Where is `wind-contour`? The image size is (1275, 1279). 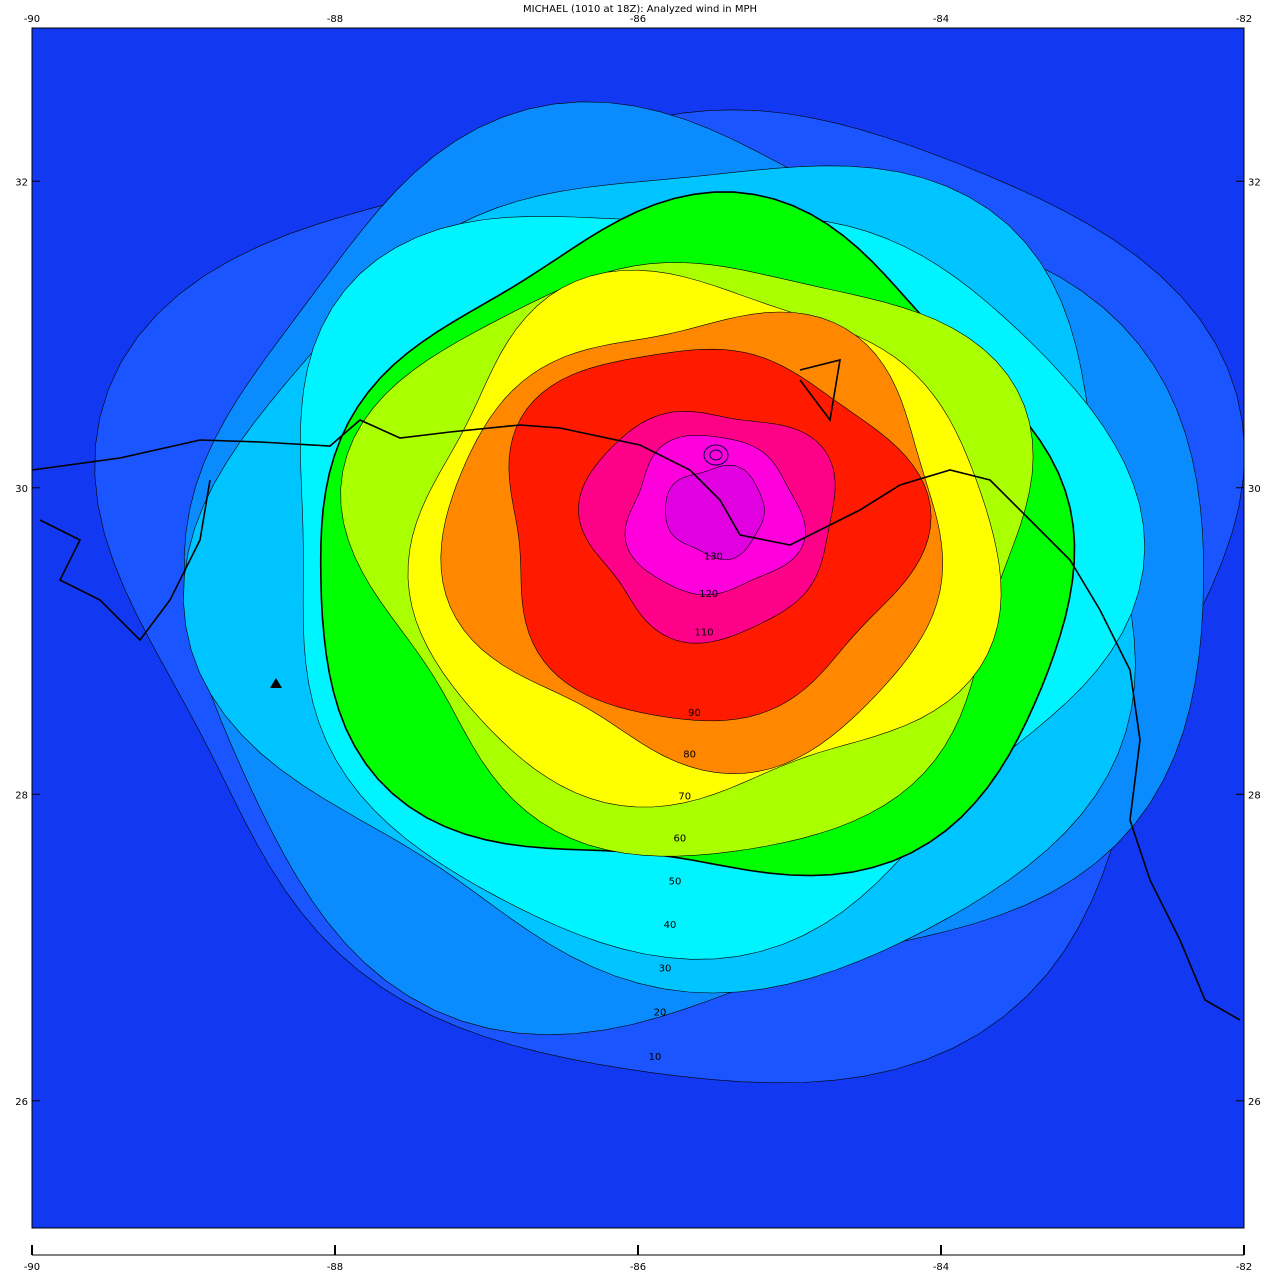 wind-contour is located at coordinates (715, 512).